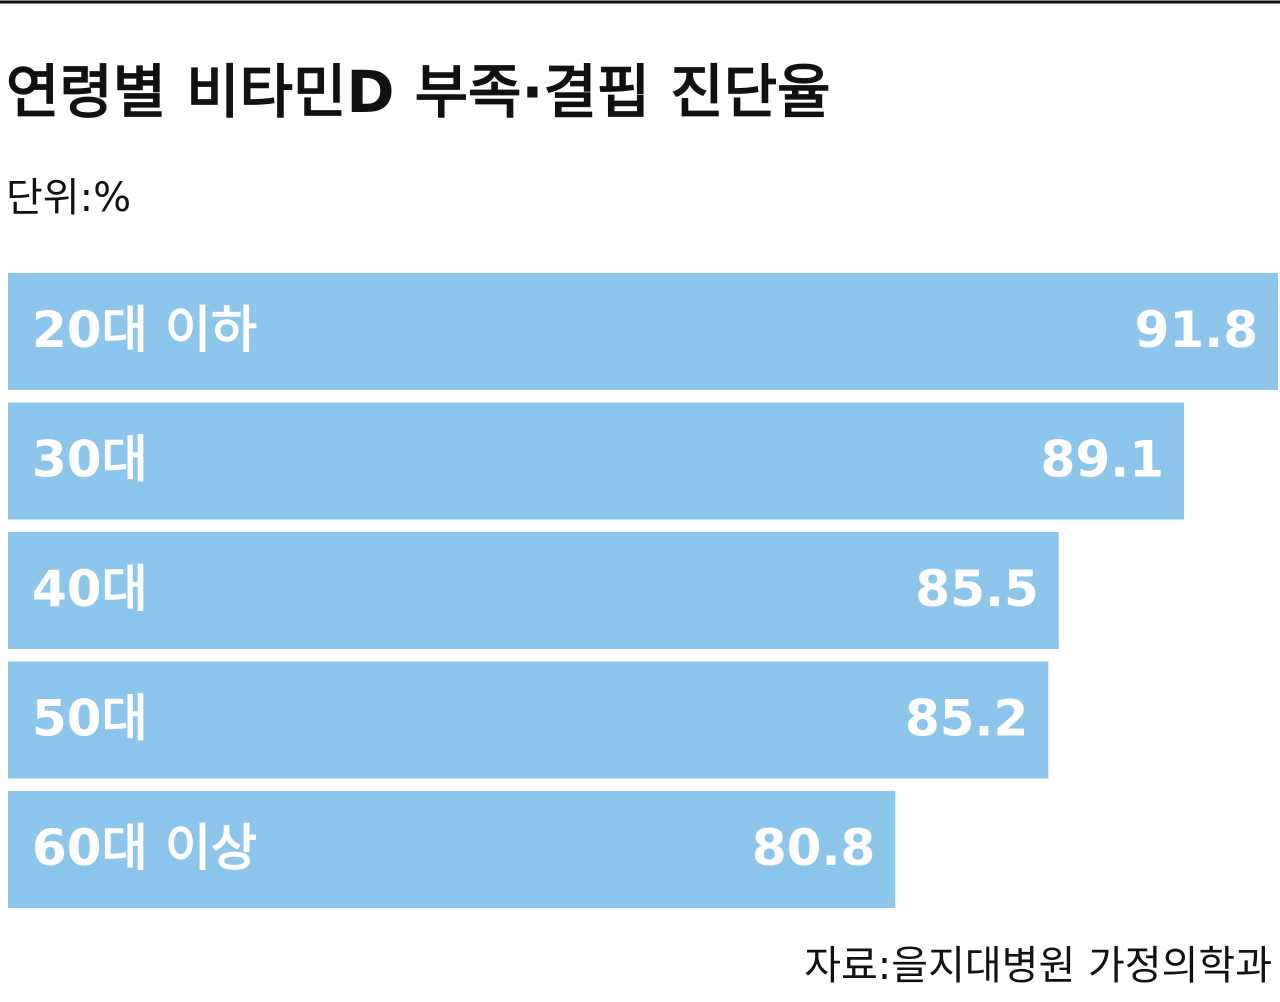  I want to click on category-label: 60대 이상, so click(144, 848).